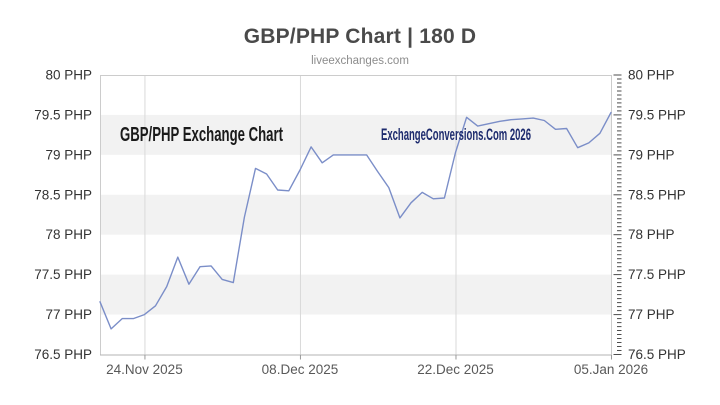 The width and height of the screenshot is (720, 405). Describe the element at coordinates (63, 114) in the screenshot. I see `y-axis-label-left: 79.5 PHP` at that location.